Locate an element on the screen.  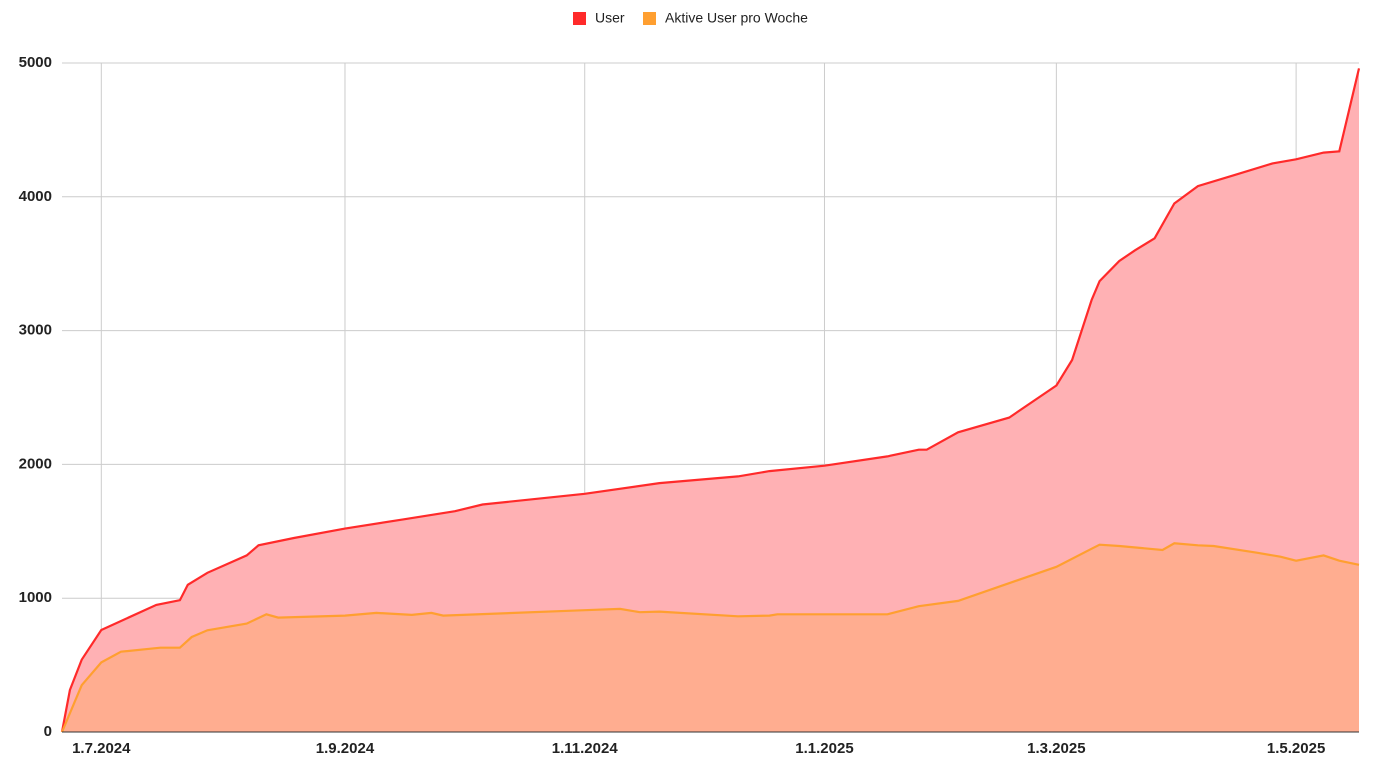
y-tick-label: 4000 is located at coordinates (35, 196).